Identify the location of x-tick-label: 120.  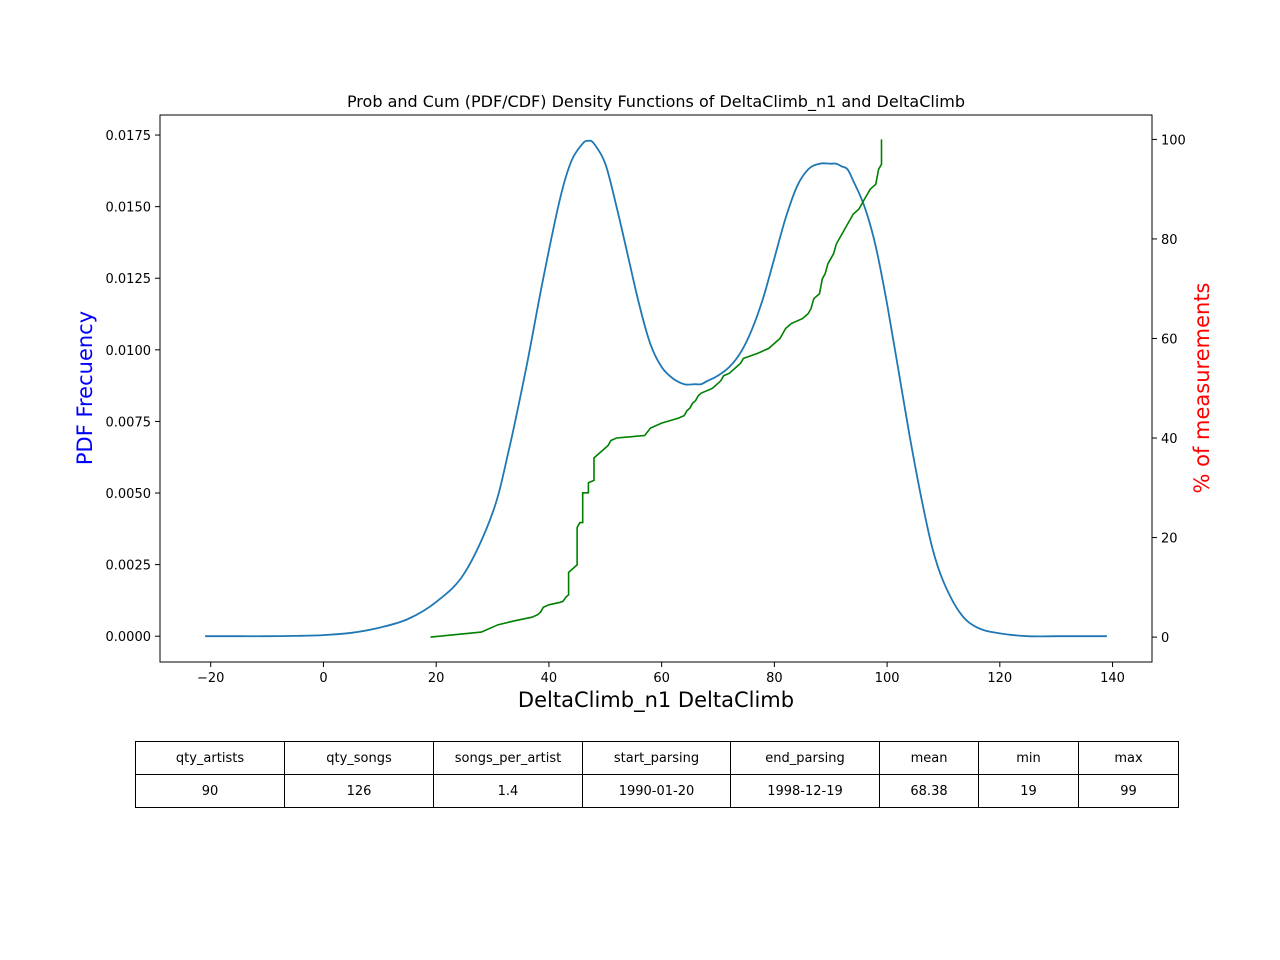
(999, 678).